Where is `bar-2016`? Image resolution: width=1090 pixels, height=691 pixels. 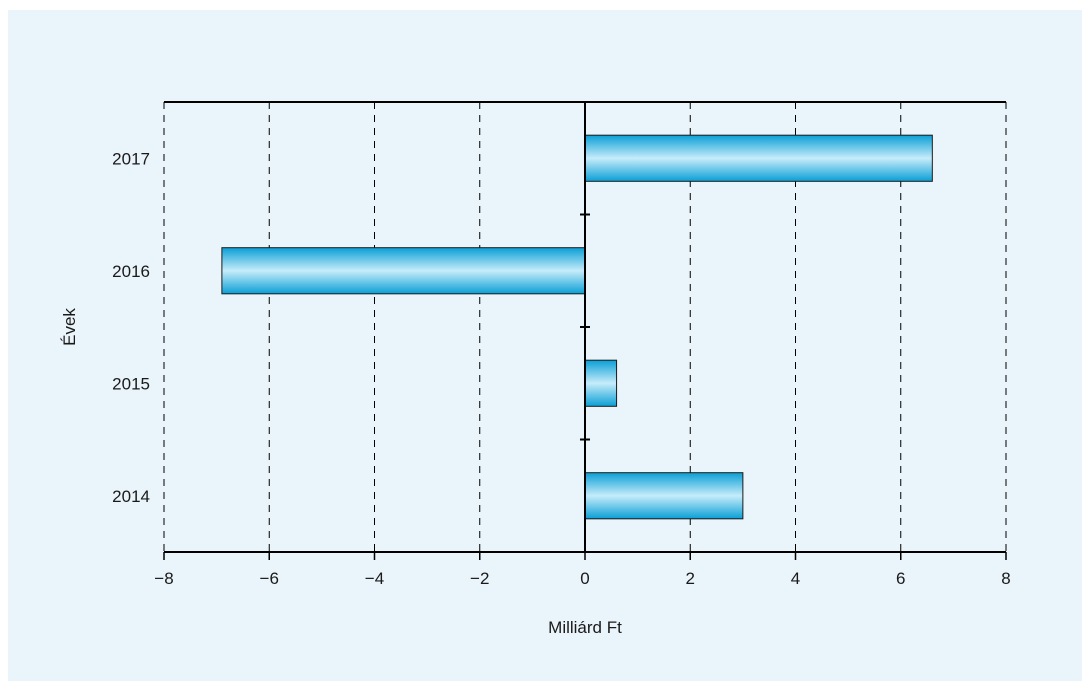 bar-2016 is located at coordinates (403, 271).